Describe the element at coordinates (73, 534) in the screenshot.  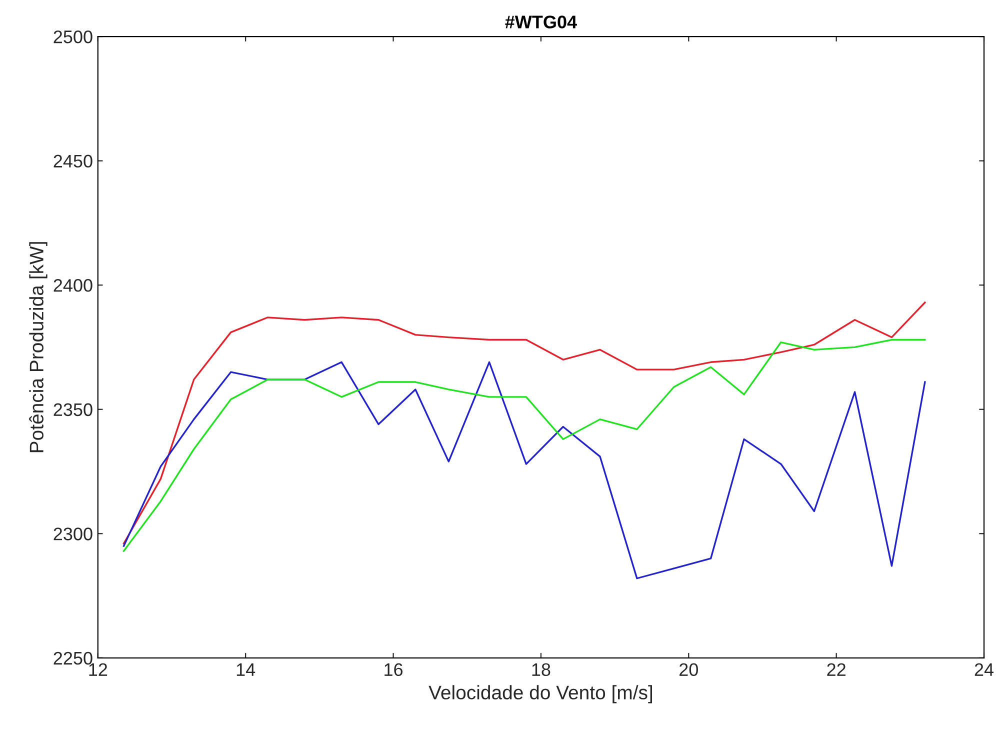
I see `y-tick-label: 2300` at that location.